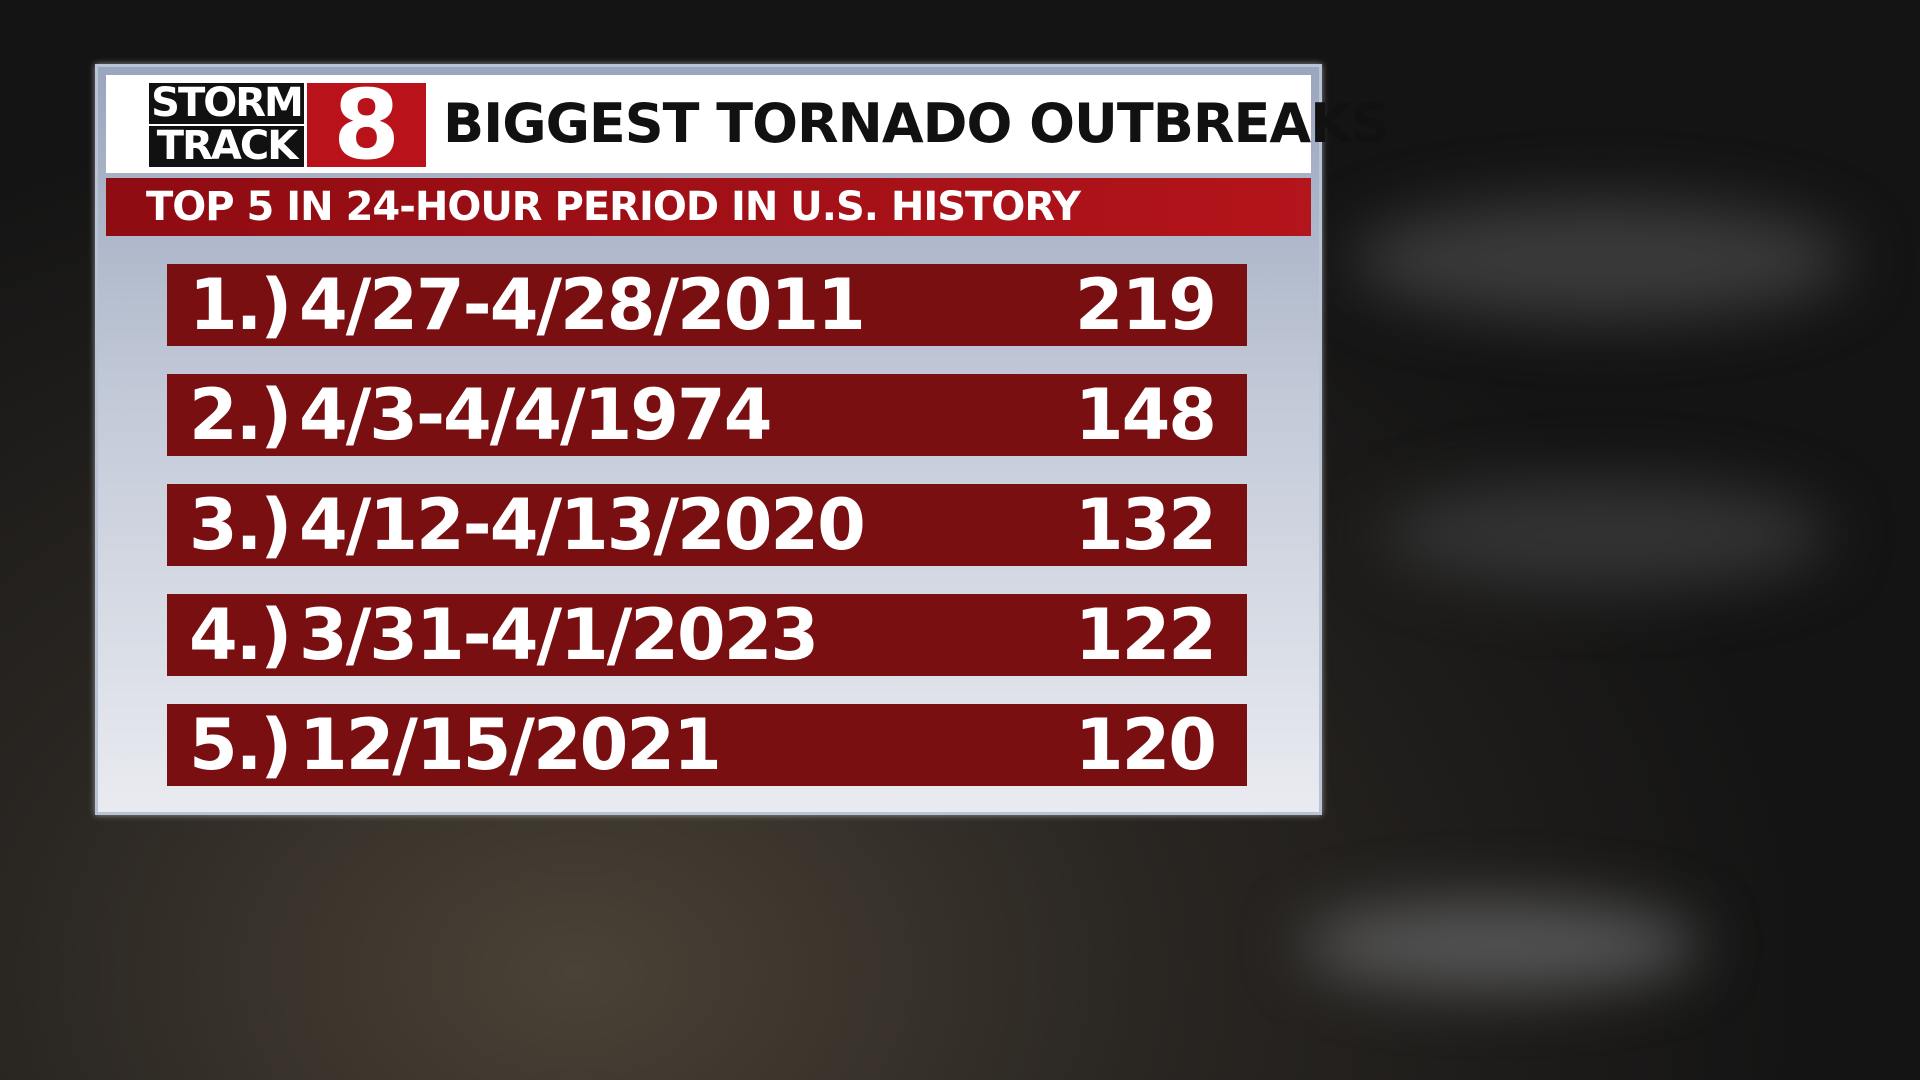 This screenshot has height=1080, width=1920. What do you see at coordinates (1145, 415) in the screenshot?
I see `tornado-count: 148` at bounding box center [1145, 415].